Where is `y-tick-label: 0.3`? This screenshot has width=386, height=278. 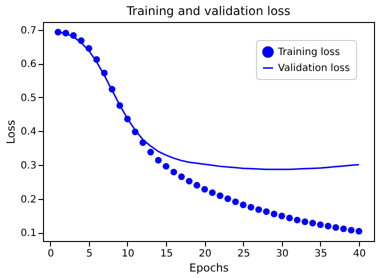
y-tick-label: 0.3 is located at coordinates (28, 166).